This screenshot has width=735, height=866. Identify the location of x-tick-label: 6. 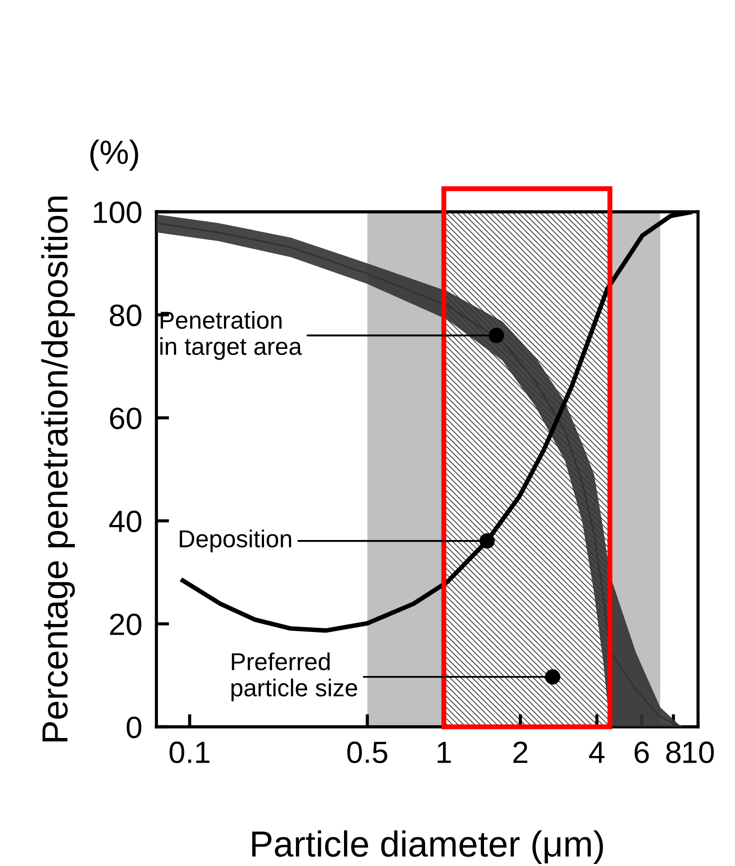
(641, 753).